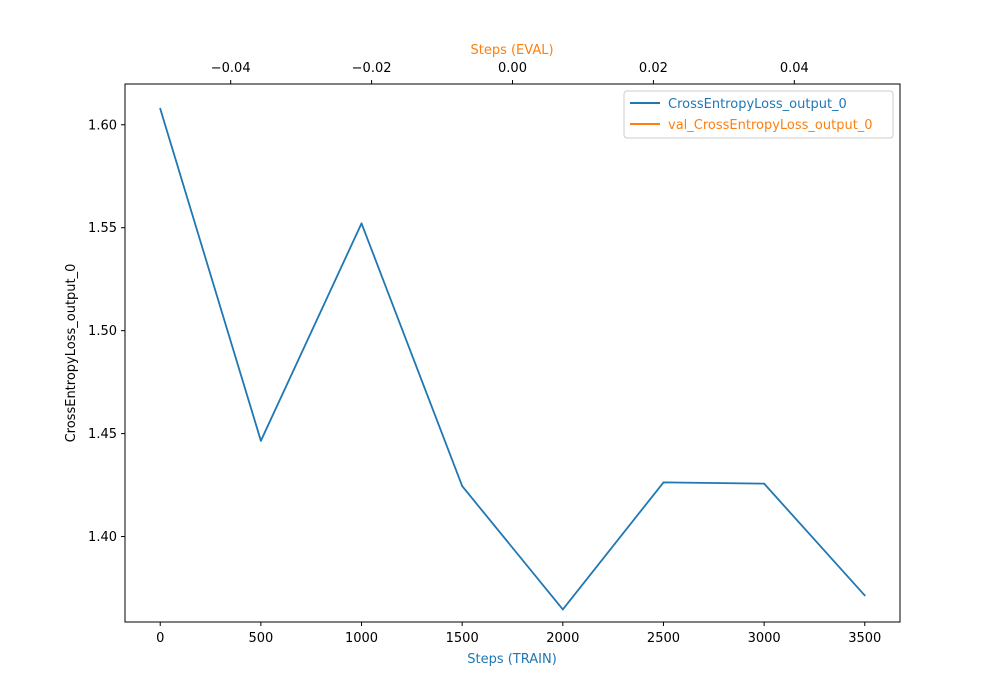 The height and width of the screenshot is (700, 1000). What do you see at coordinates (653, 68) in the screenshot?
I see `x2-tick-label: 0.02` at bounding box center [653, 68].